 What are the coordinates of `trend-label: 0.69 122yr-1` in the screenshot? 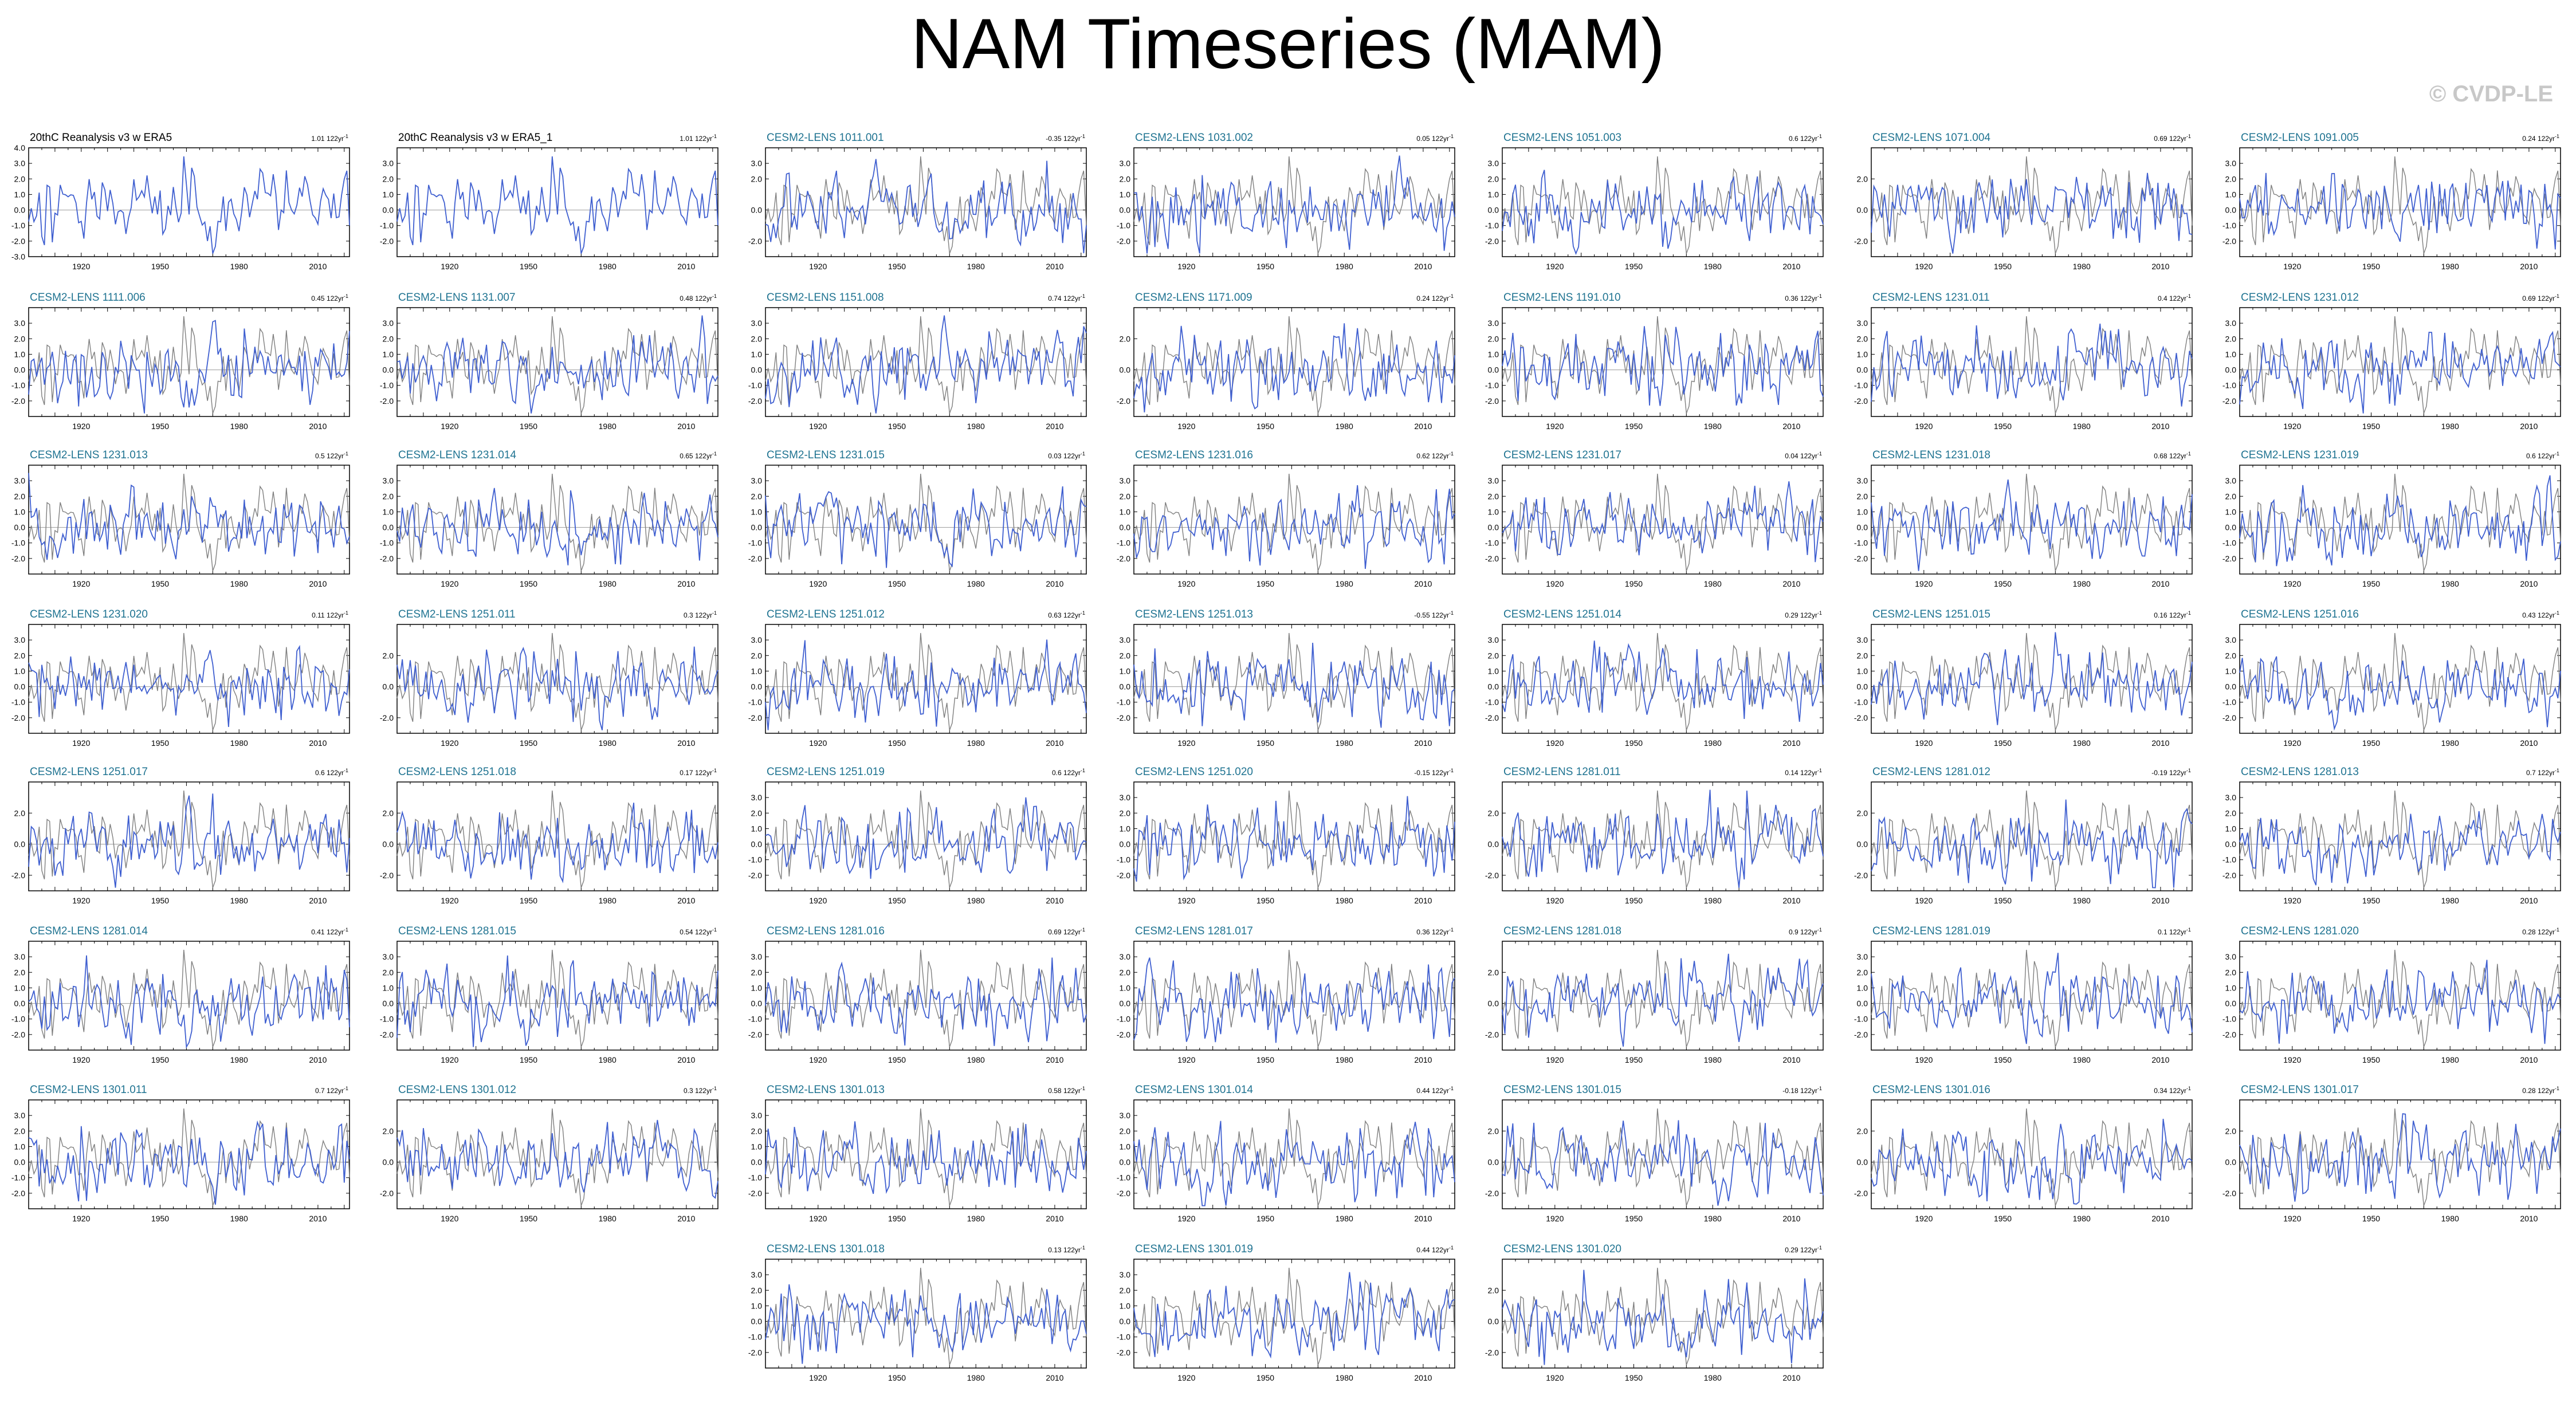 It's located at (2540, 297).